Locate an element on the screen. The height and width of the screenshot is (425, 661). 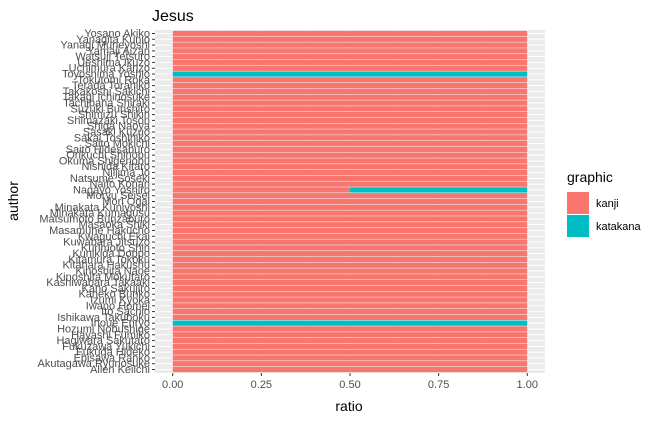
y-tick-label: Masamune Hakucho is located at coordinates (99, 231).